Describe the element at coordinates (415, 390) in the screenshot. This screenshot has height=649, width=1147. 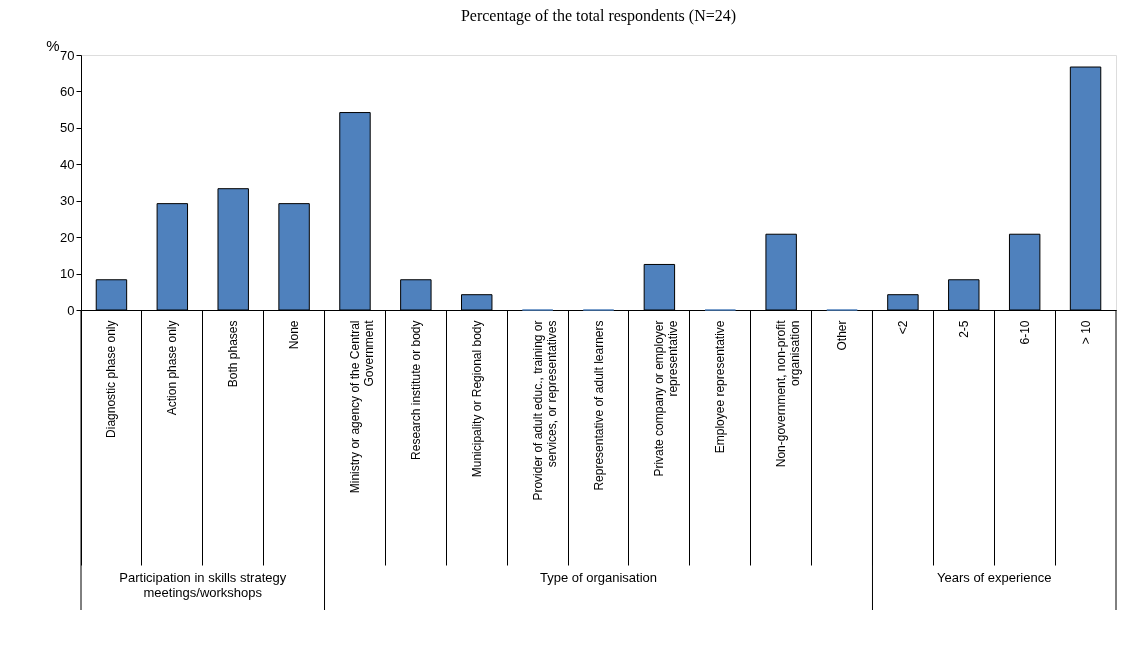
I see `x-tick-label: Research institute or body` at that location.